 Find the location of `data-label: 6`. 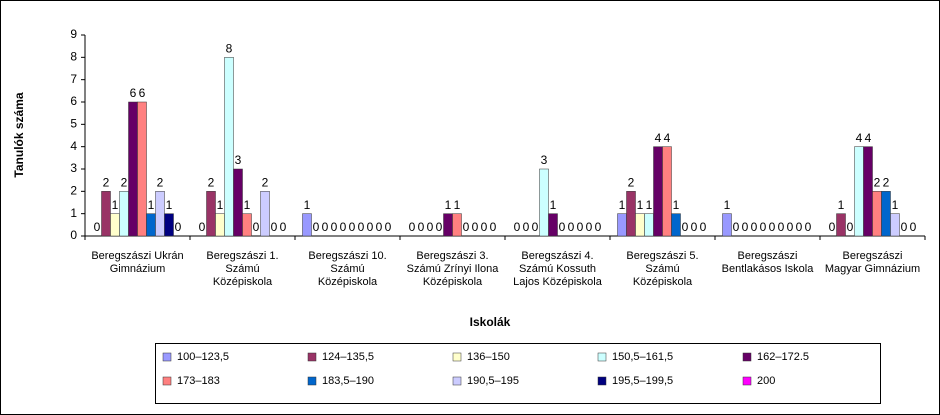

data-label: 6 is located at coordinates (133, 93).